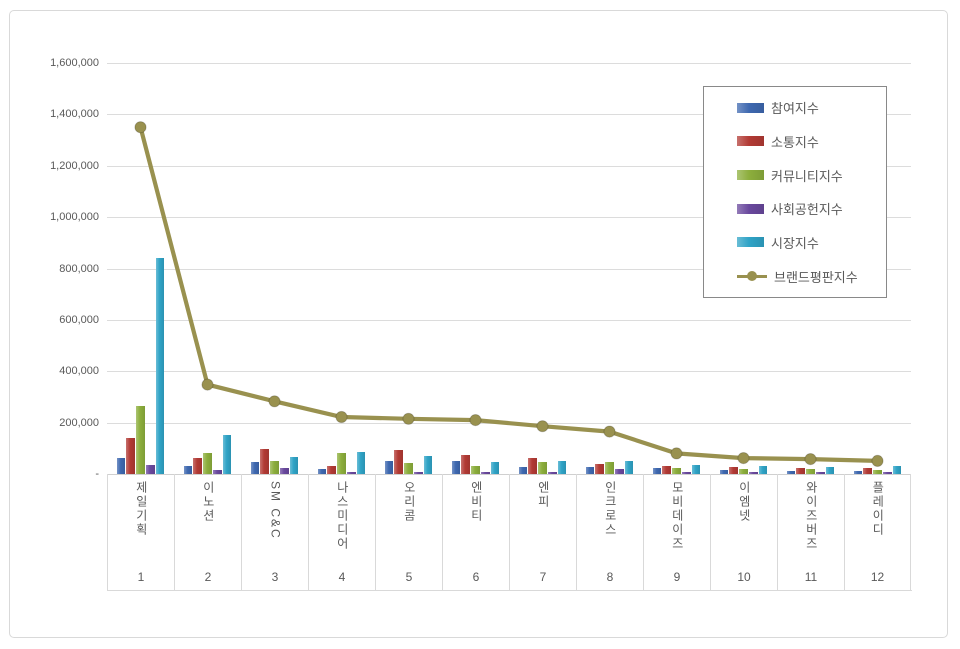 Image resolution: width=960 pixels, height=649 pixels. What do you see at coordinates (610, 577) in the screenshot?
I see `category-rank: 8` at bounding box center [610, 577].